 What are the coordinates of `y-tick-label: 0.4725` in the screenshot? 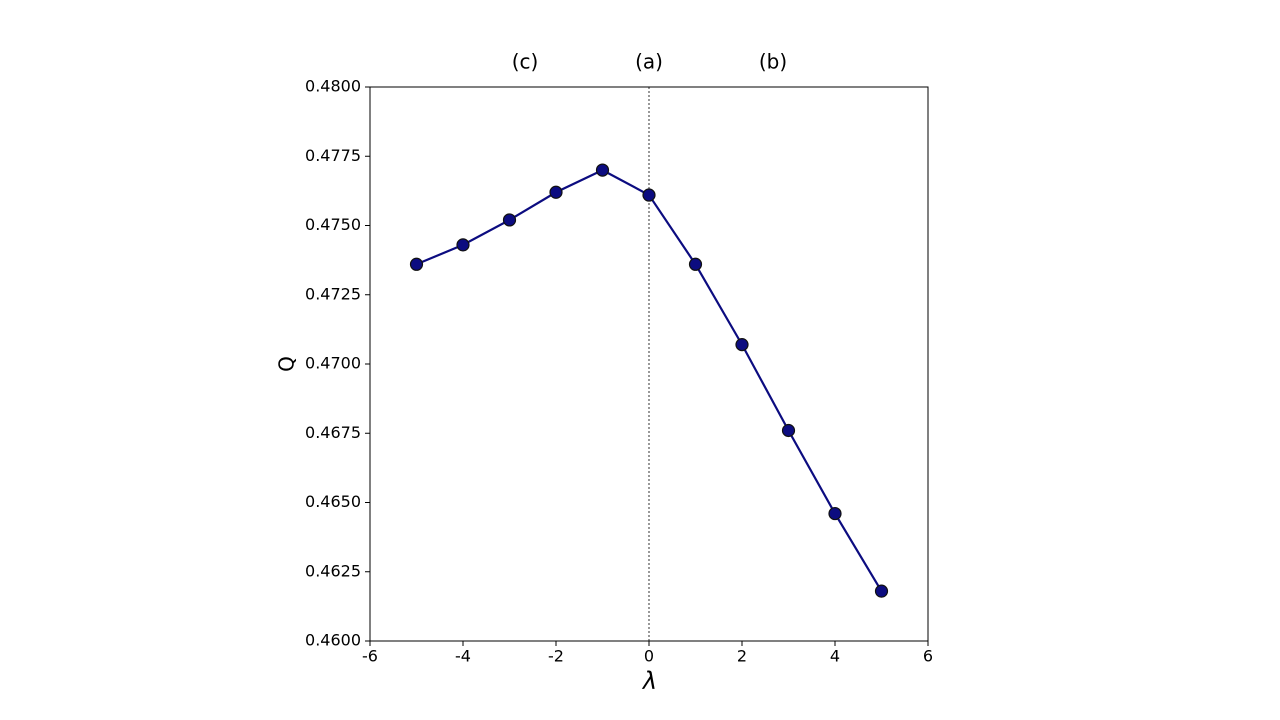 It's located at (333, 293).